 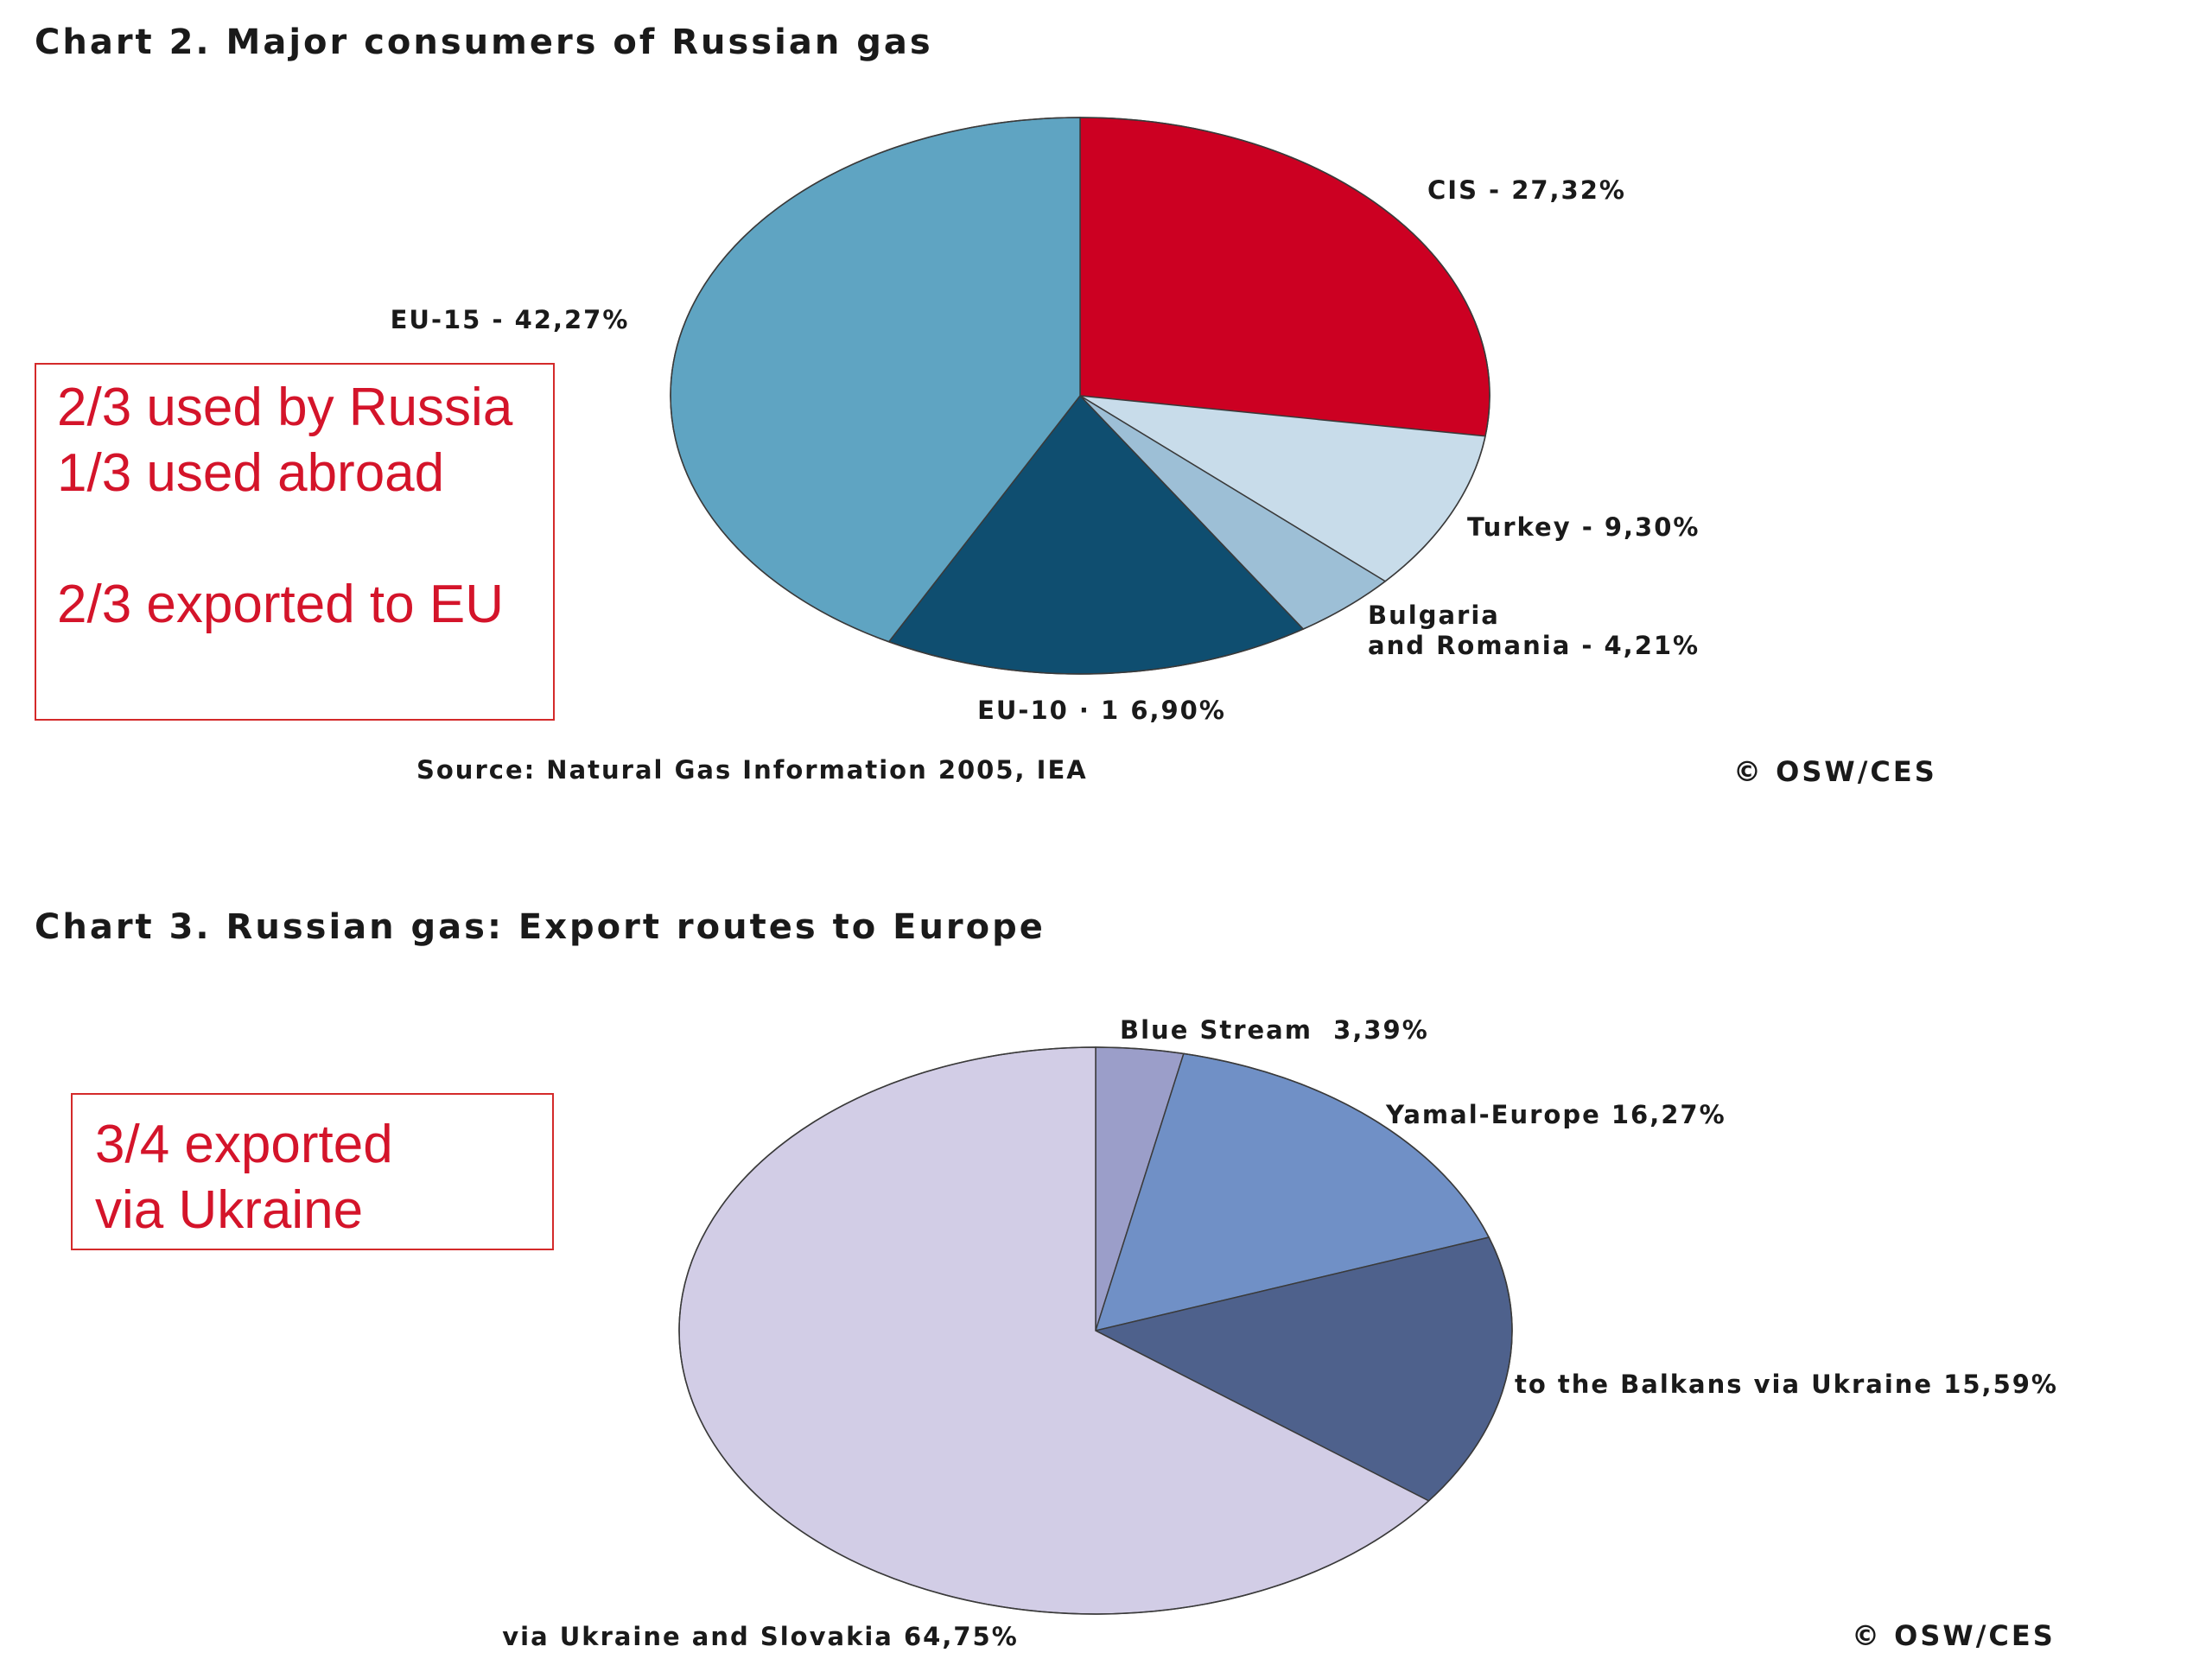 What do you see at coordinates (1954, 1635) in the screenshot?
I see `chart-3-copyright: © OSW/CES` at bounding box center [1954, 1635].